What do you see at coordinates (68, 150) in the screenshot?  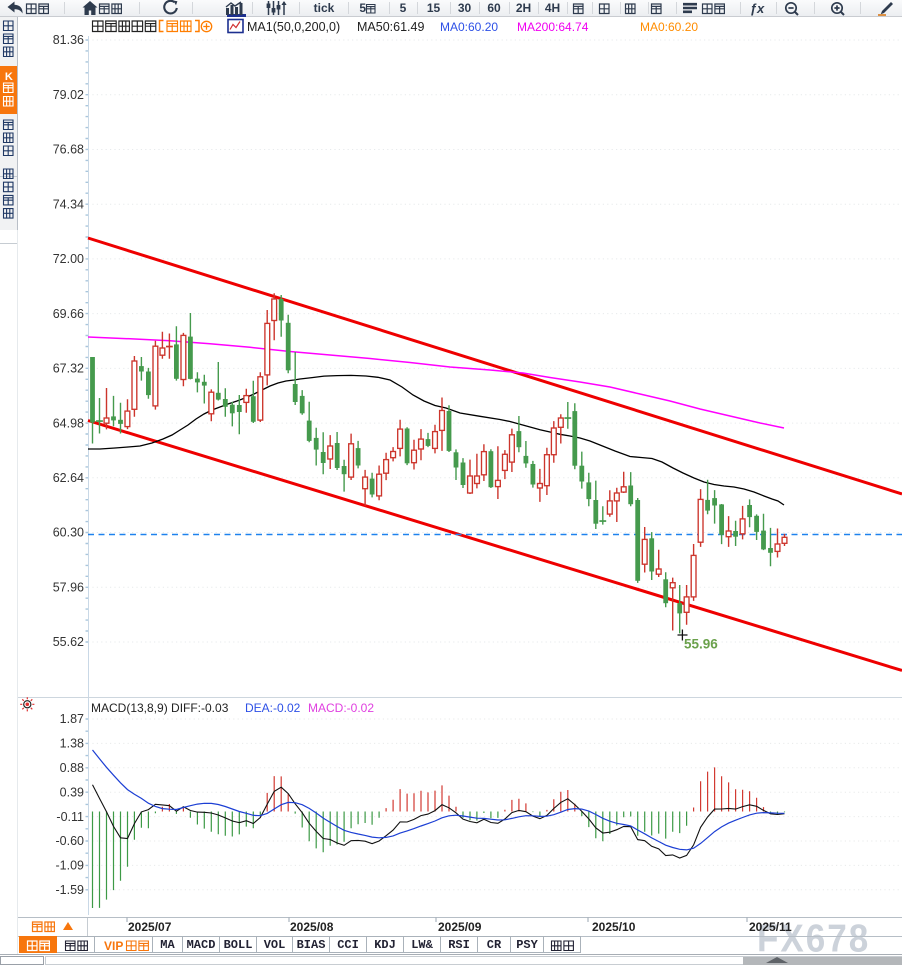 I see `svg-text: 76.68` at bounding box center [68, 150].